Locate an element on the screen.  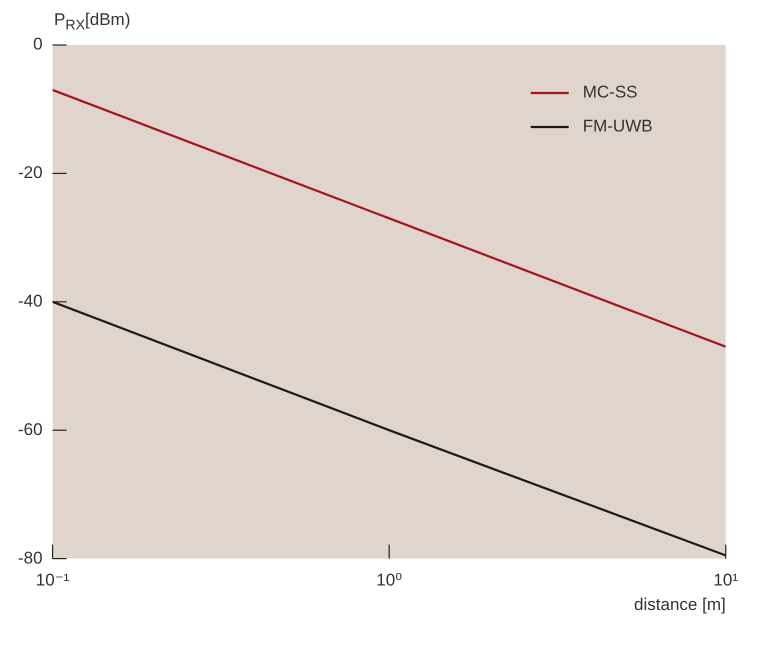
y-tick-label: -80 is located at coordinates (30, 558).